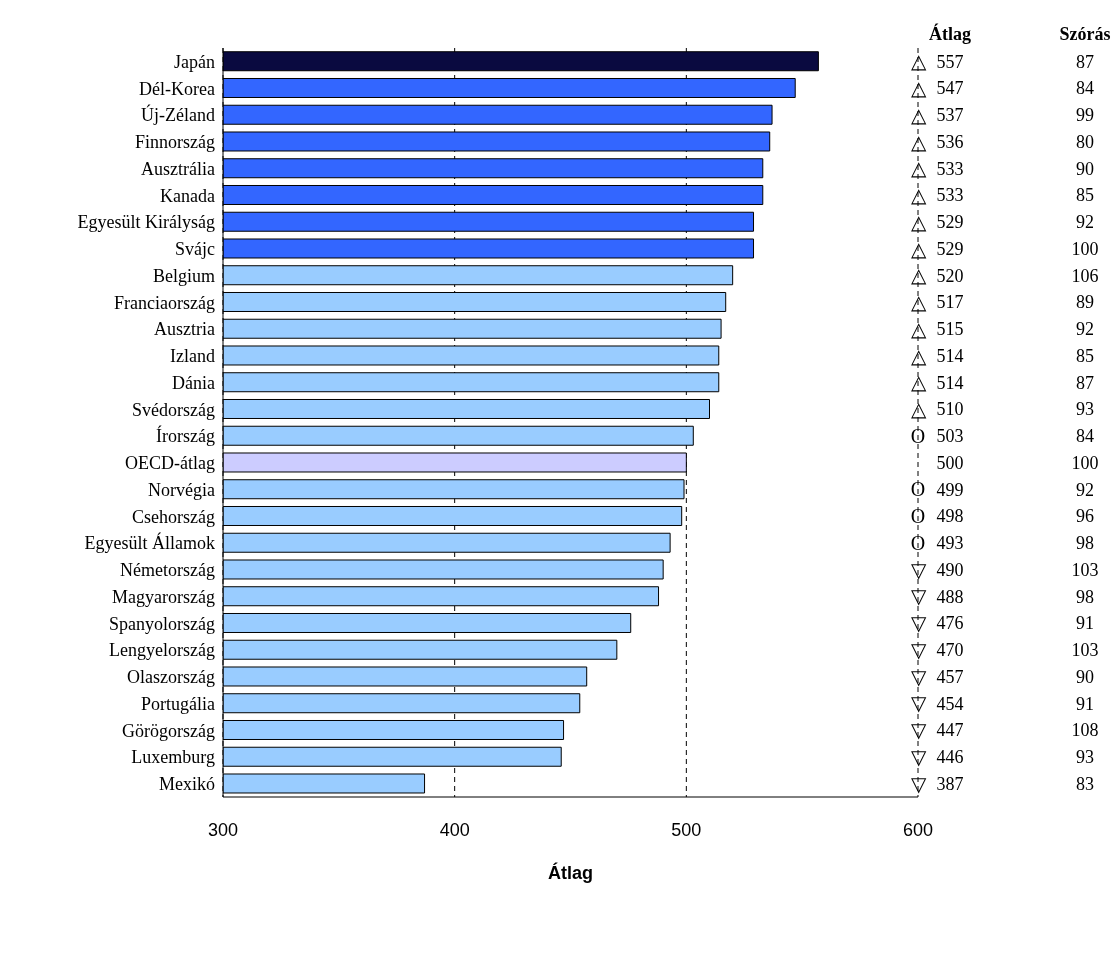 The width and height of the screenshot is (1118, 978). Describe the element at coordinates (163, 596) in the screenshot. I see `y-tick-label: Magyarország` at that location.